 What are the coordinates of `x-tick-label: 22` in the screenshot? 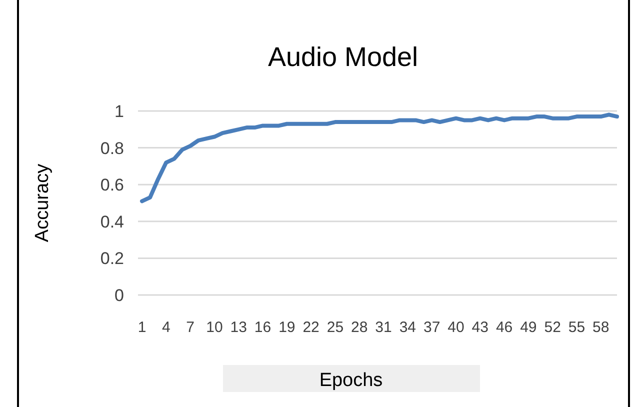 It's located at (311, 327).